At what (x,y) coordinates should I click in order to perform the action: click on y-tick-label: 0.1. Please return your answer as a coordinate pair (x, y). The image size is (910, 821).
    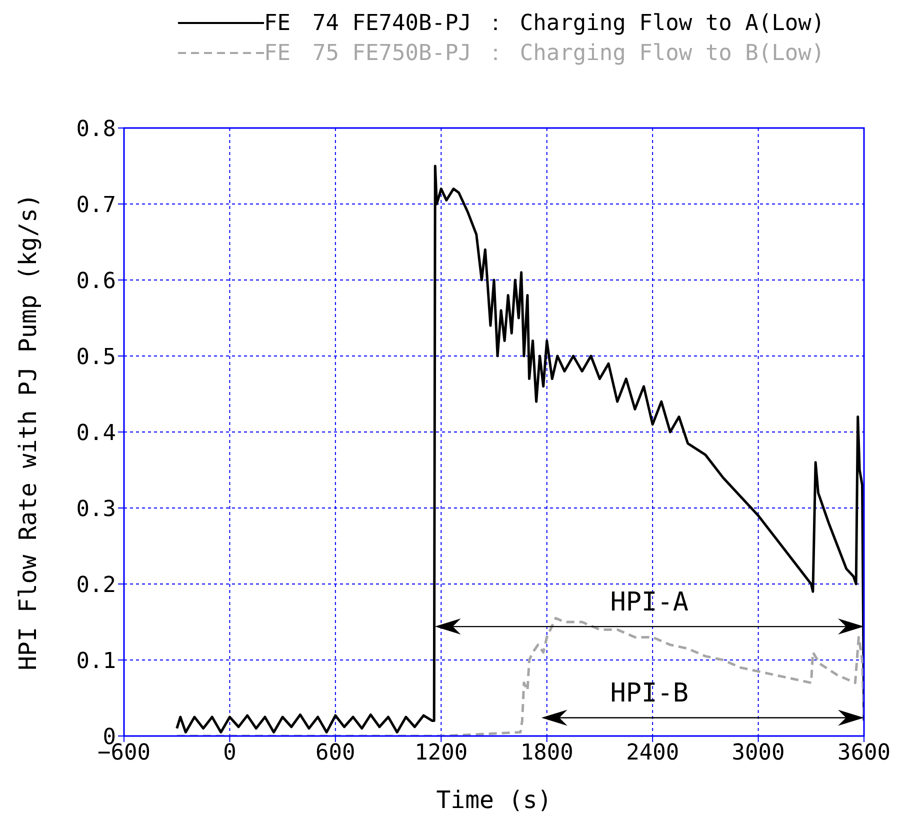
    Looking at the image, I should click on (96, 661).